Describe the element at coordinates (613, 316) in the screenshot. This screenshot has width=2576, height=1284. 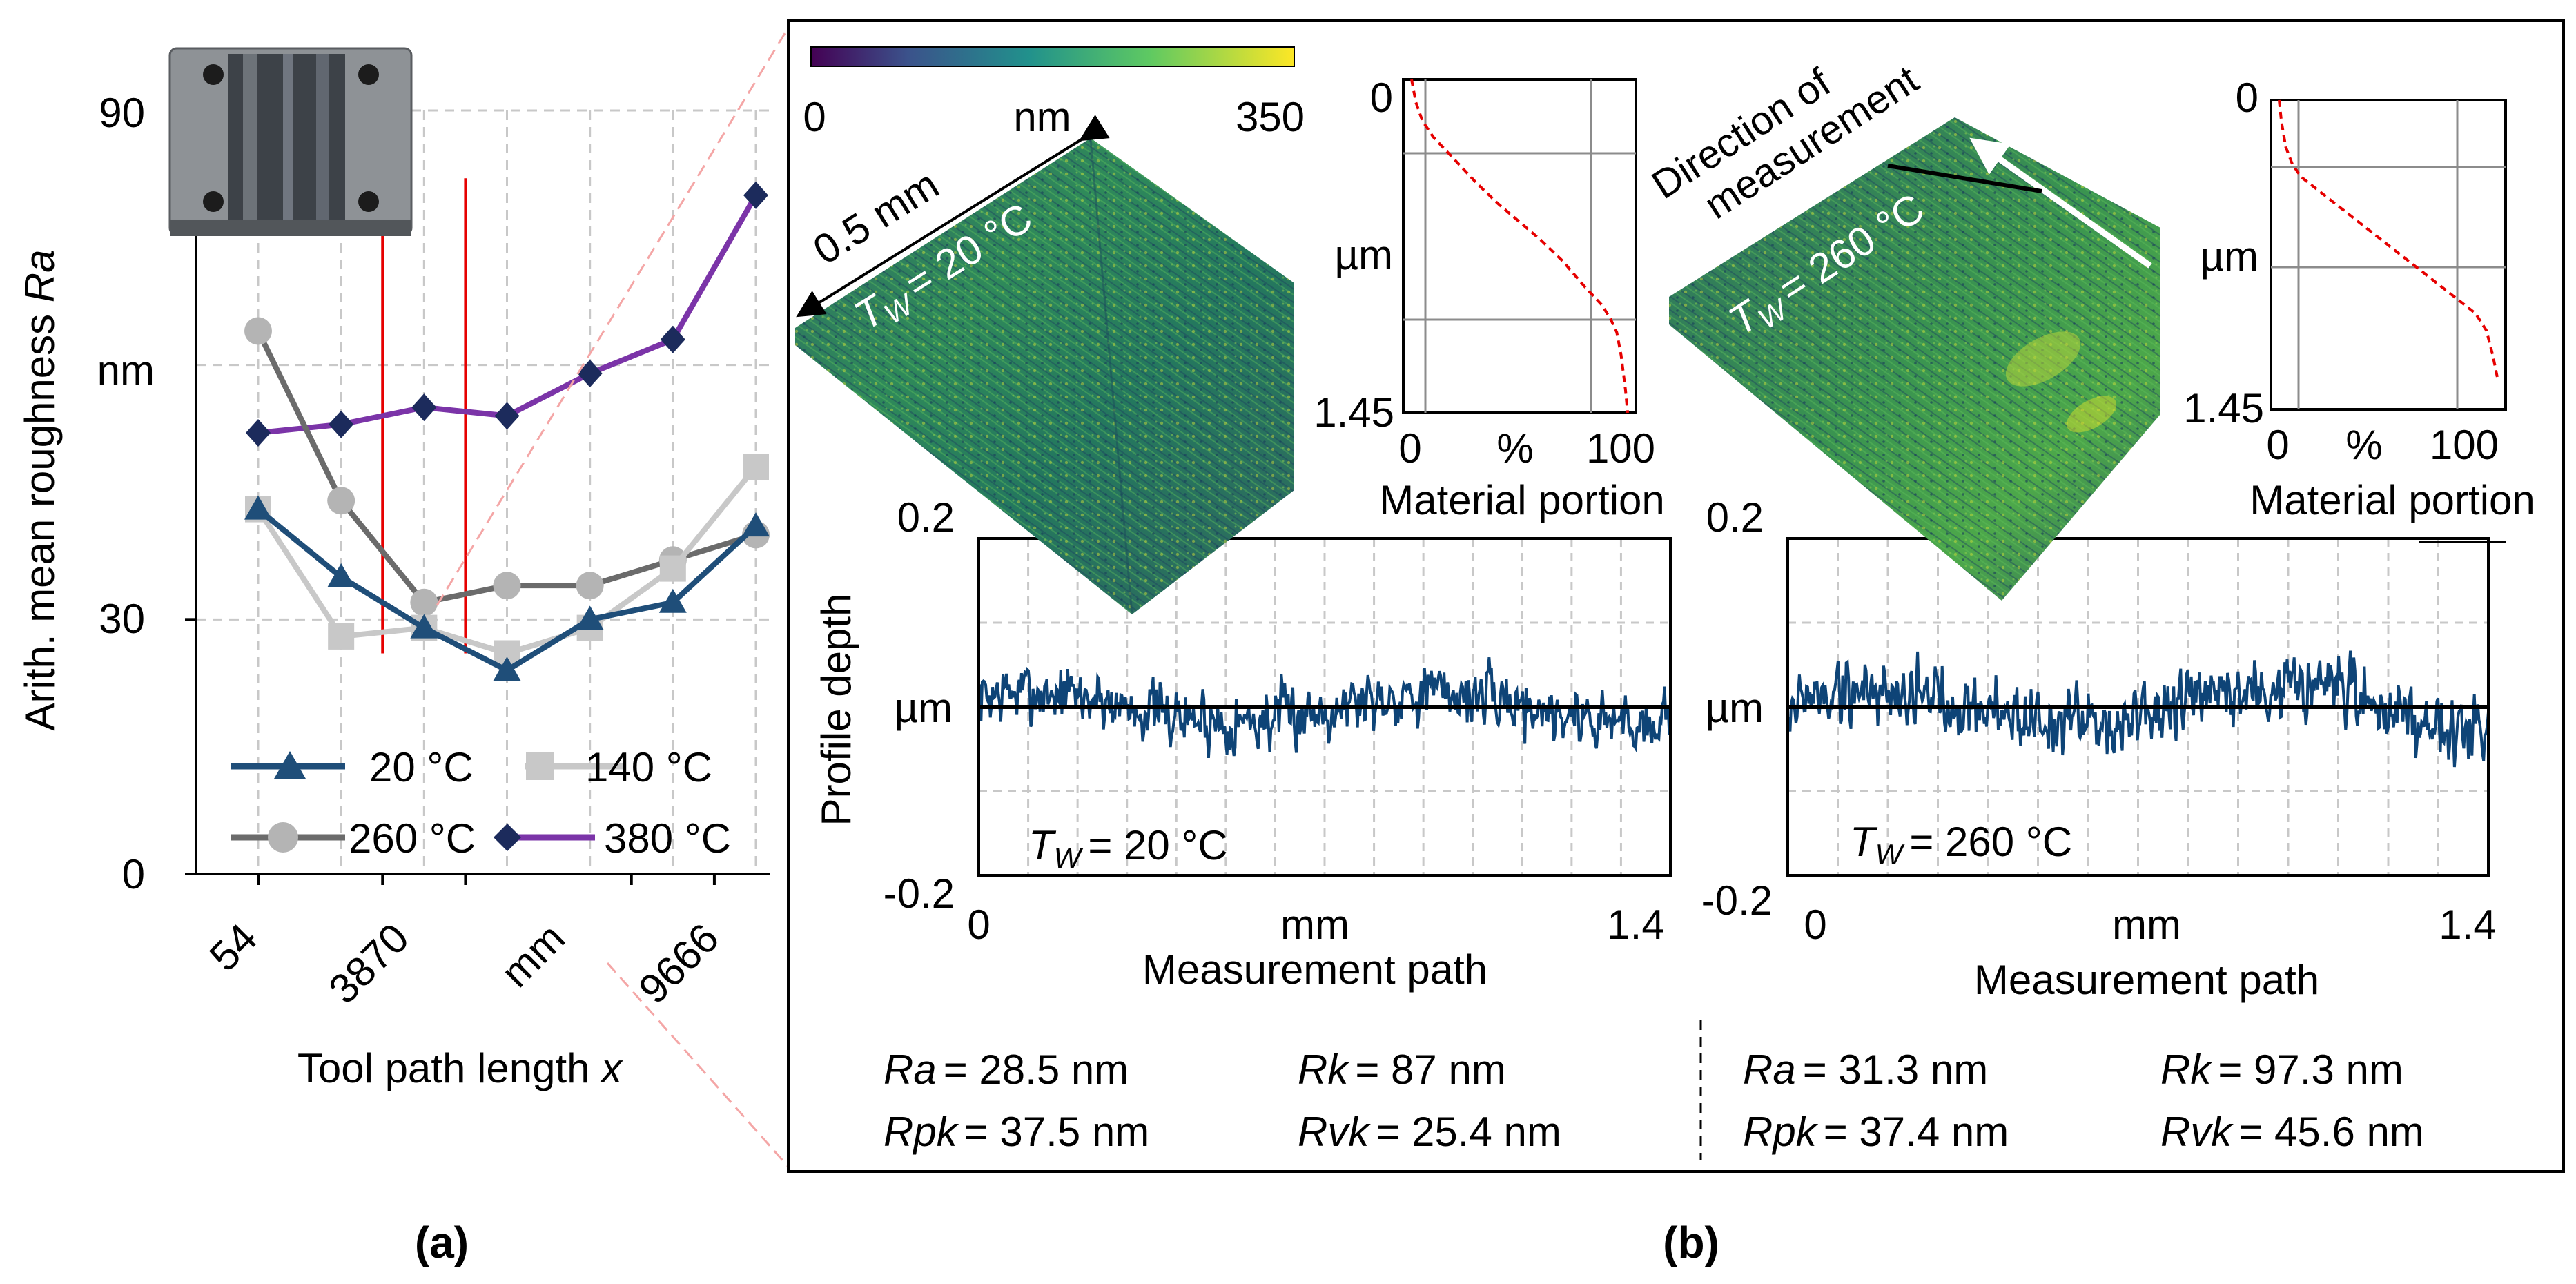
I see `zoom-line-top` at that location.